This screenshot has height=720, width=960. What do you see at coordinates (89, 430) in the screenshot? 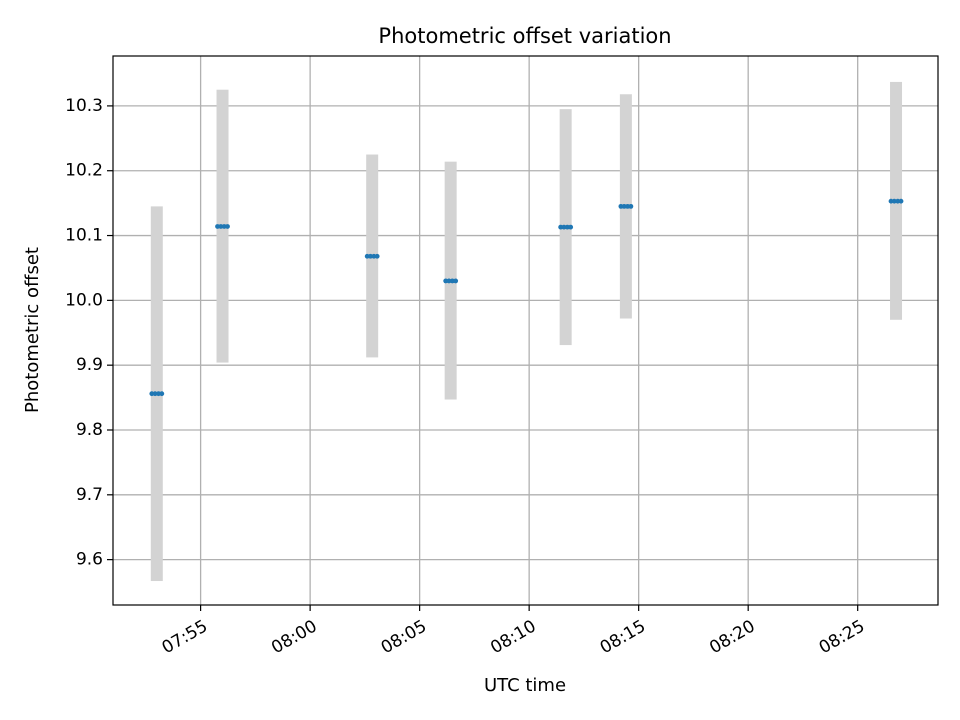
I see `y-tick-label: 9.8` at bounding box center [89, 430].